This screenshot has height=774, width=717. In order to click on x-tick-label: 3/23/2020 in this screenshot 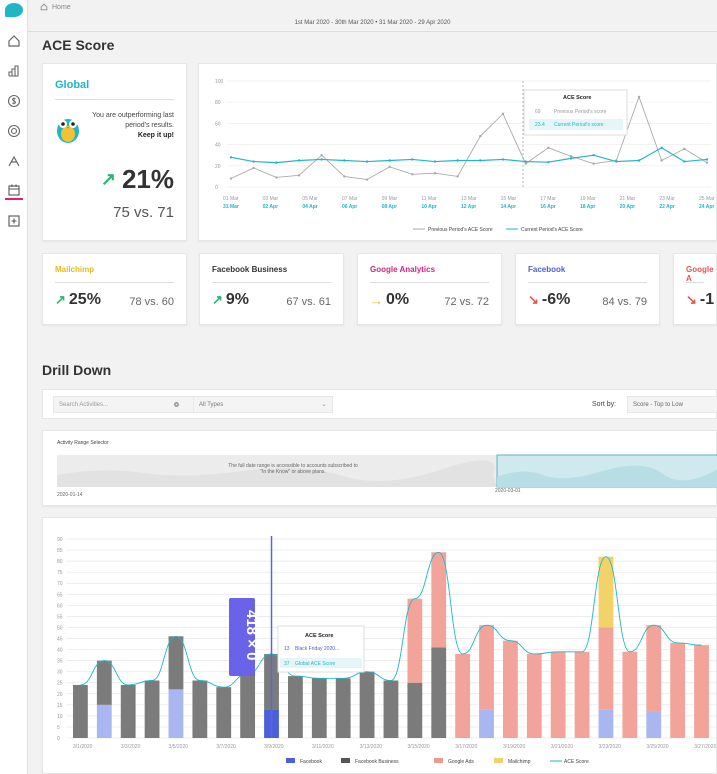, I will do `click(610, 747)`.